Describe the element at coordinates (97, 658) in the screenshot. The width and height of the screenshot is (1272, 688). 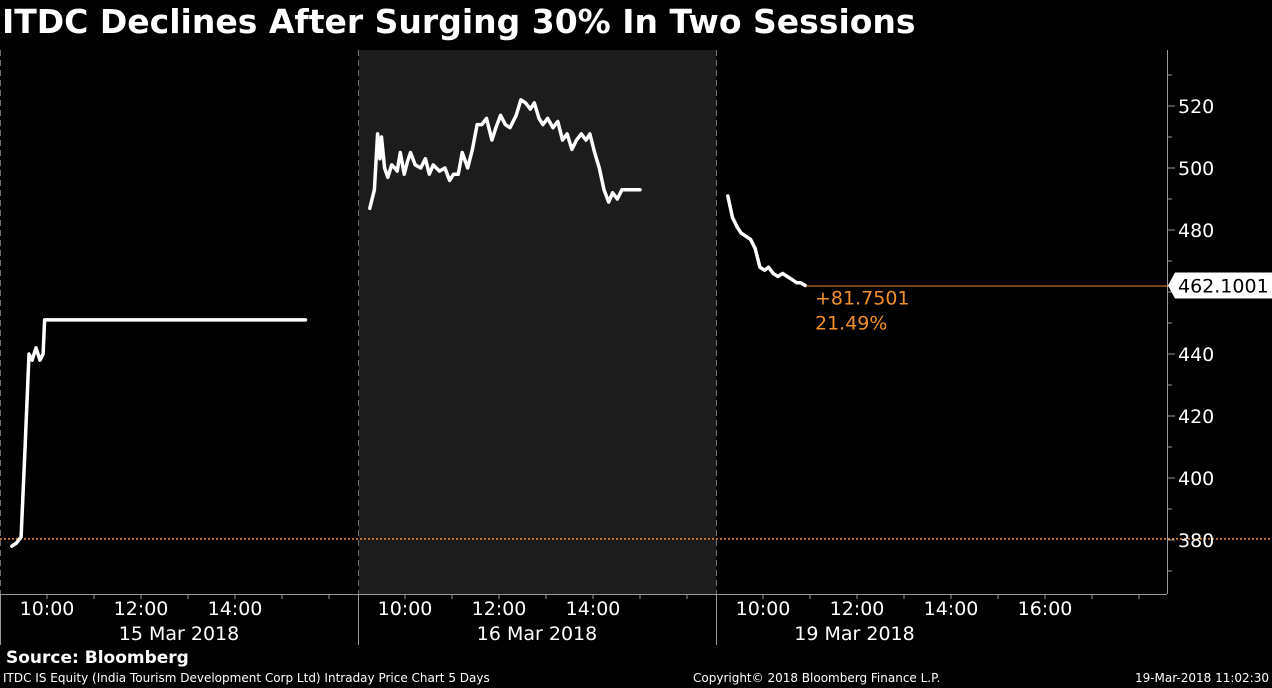
I see `source-label: Source: Bloomberg` at that location.